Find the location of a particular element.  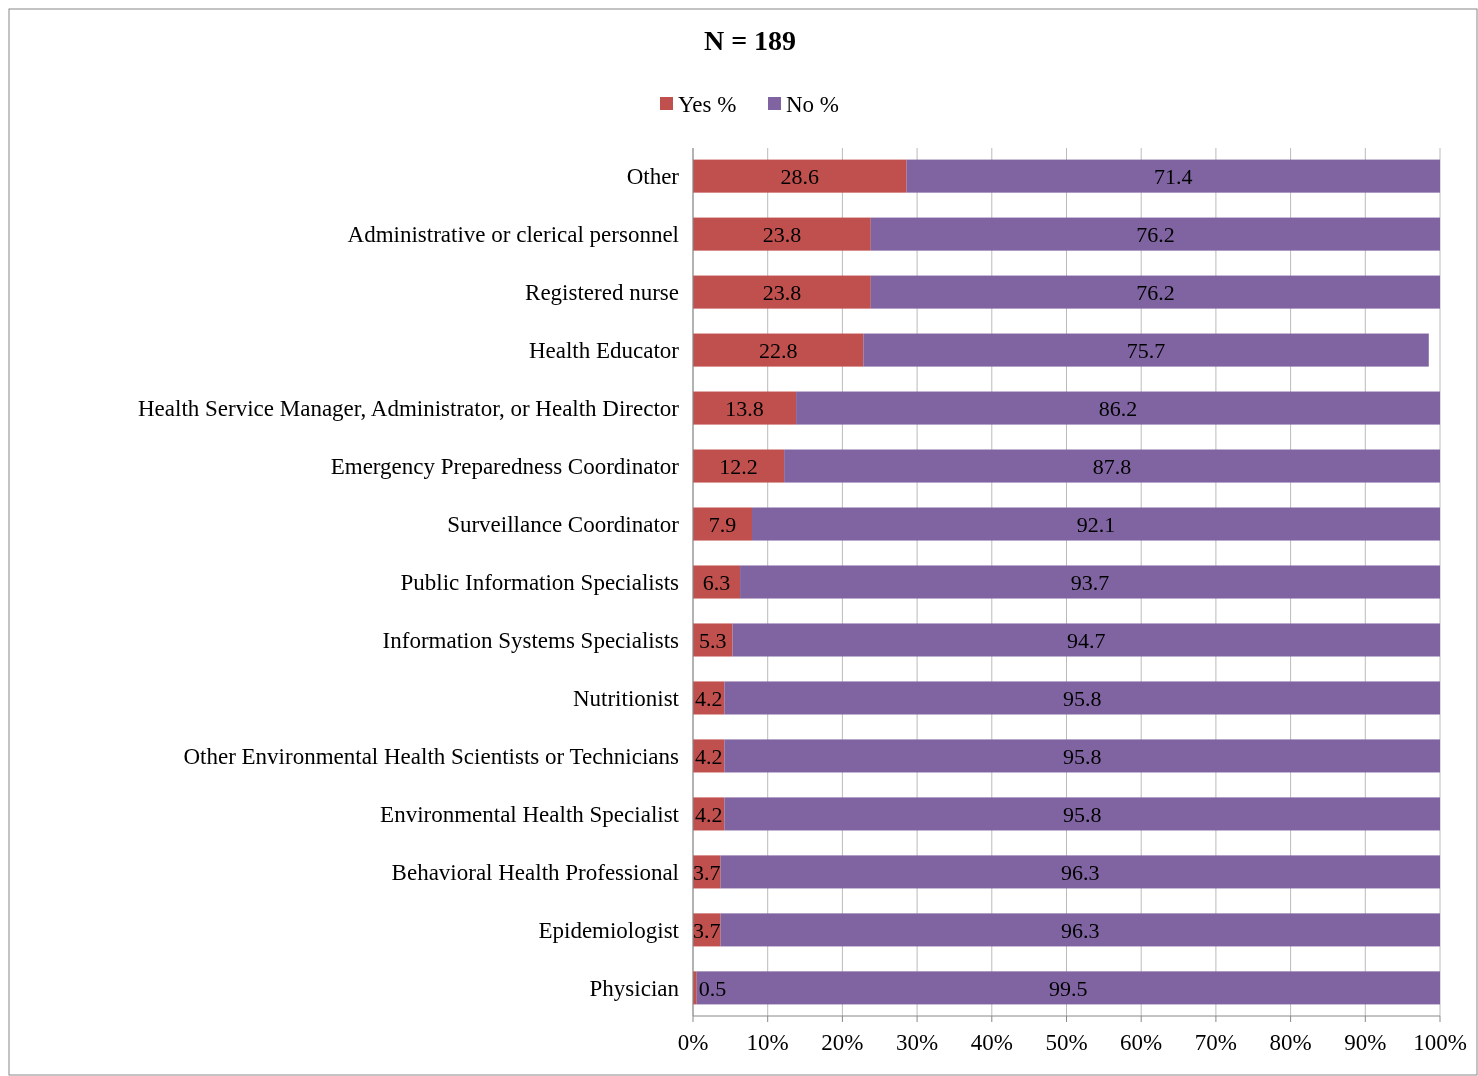

chart-title: N = 189 is located at coordinates (750, 40).